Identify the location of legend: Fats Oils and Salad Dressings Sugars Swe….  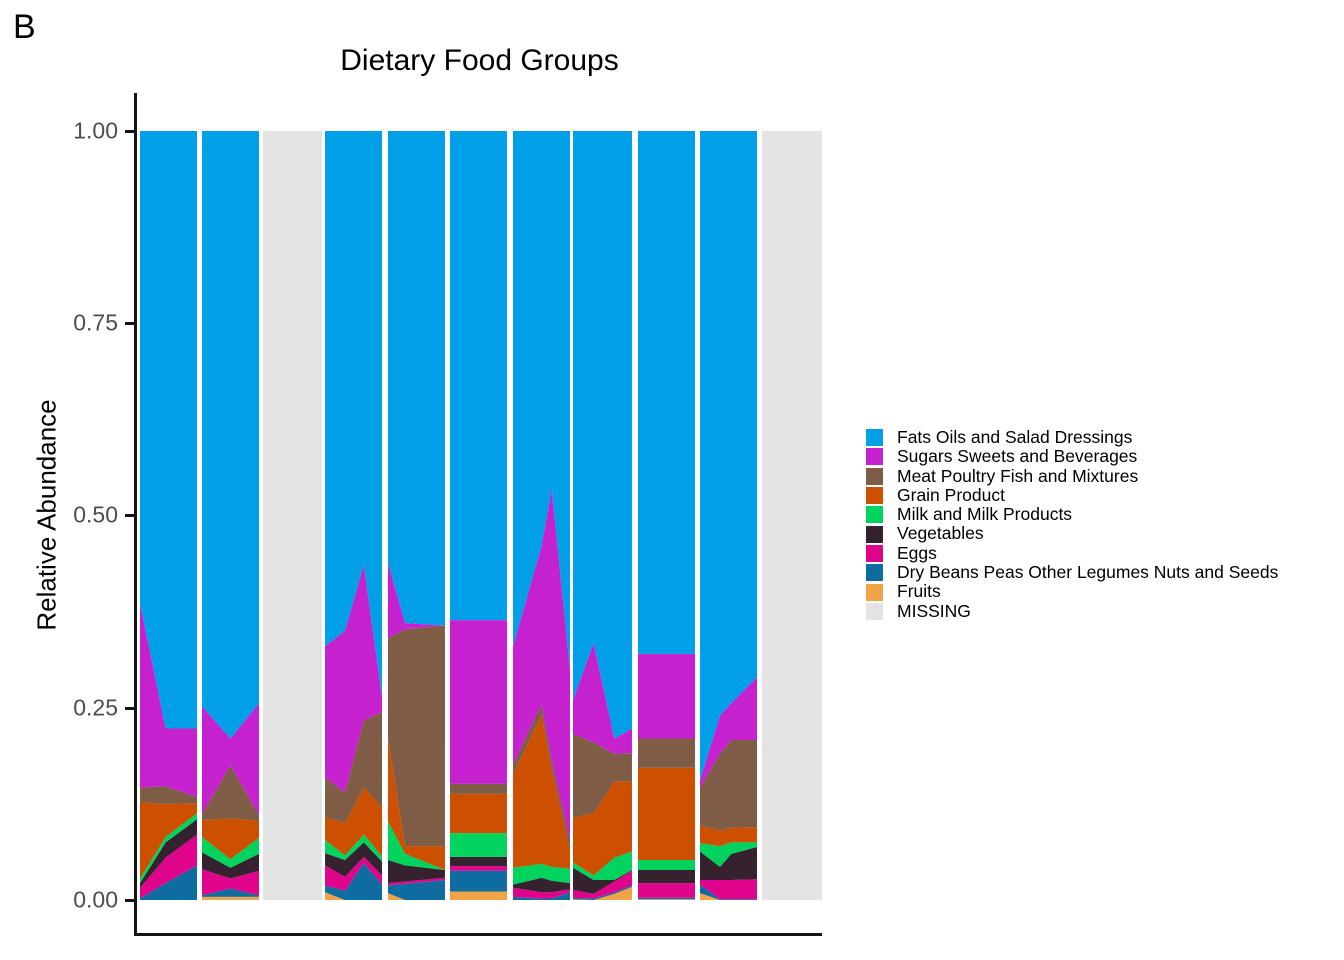
(1072, 524).